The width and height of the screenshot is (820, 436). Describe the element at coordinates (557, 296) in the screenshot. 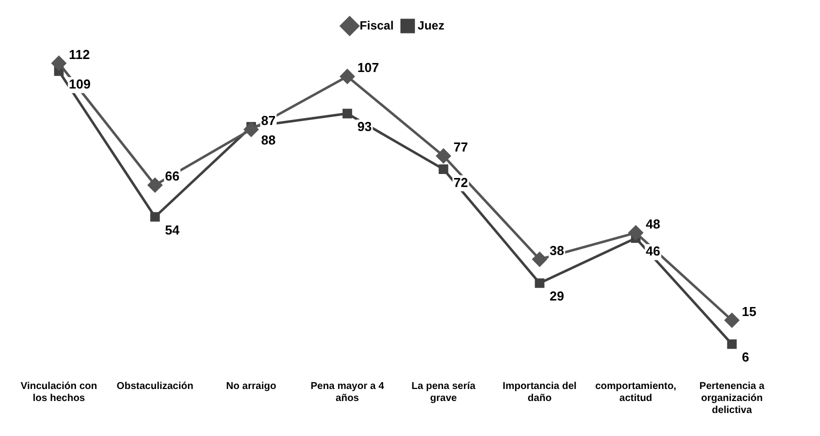

I see `data-label: 29` at that location.